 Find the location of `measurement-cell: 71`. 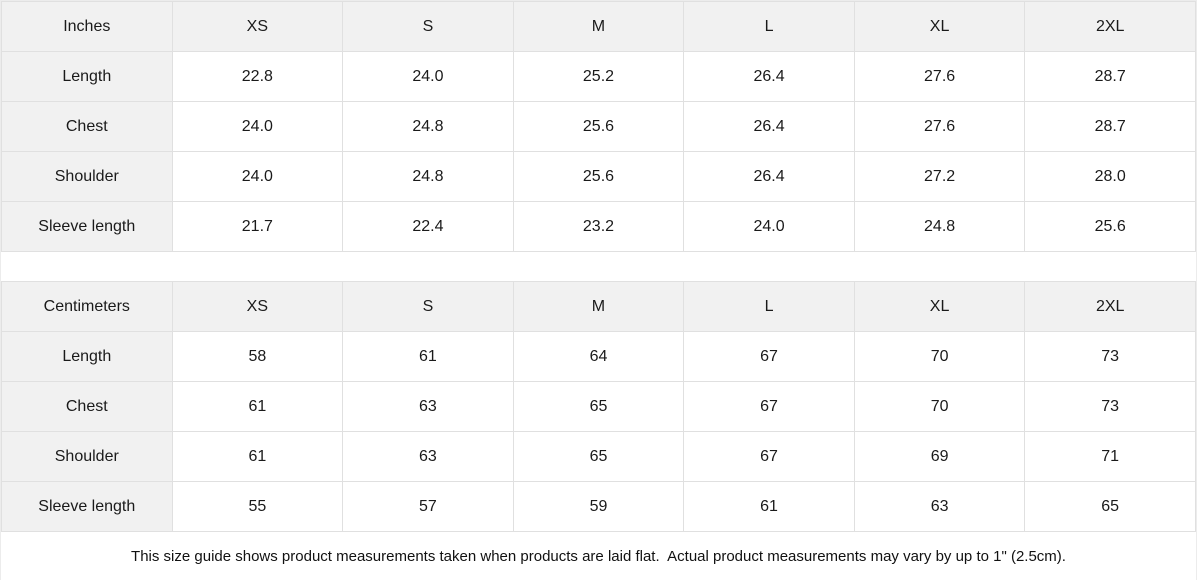

measurement-cell: 71 is located at coordinates (1110, 456).